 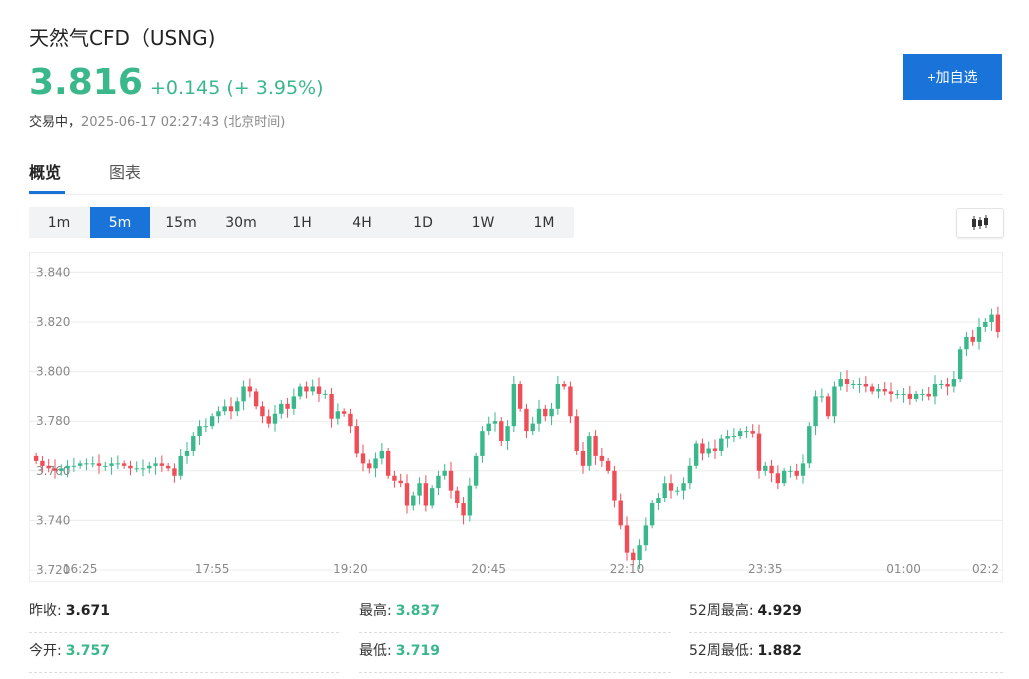 What do you see at coordinates (181, 222) in the screenshot?
I see `timeframe-15m: 15m` at bounding box center [181, 222].